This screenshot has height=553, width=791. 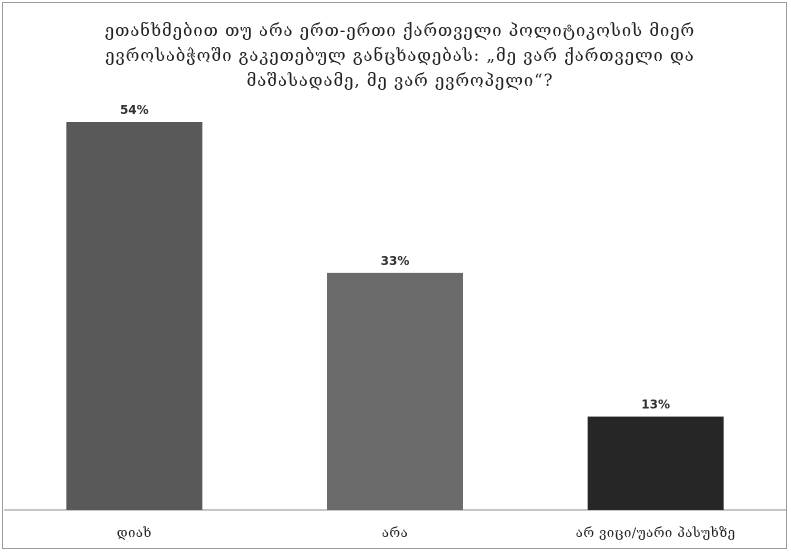 I want to click on data-label-3: 13%, so click(x=655, y=405).